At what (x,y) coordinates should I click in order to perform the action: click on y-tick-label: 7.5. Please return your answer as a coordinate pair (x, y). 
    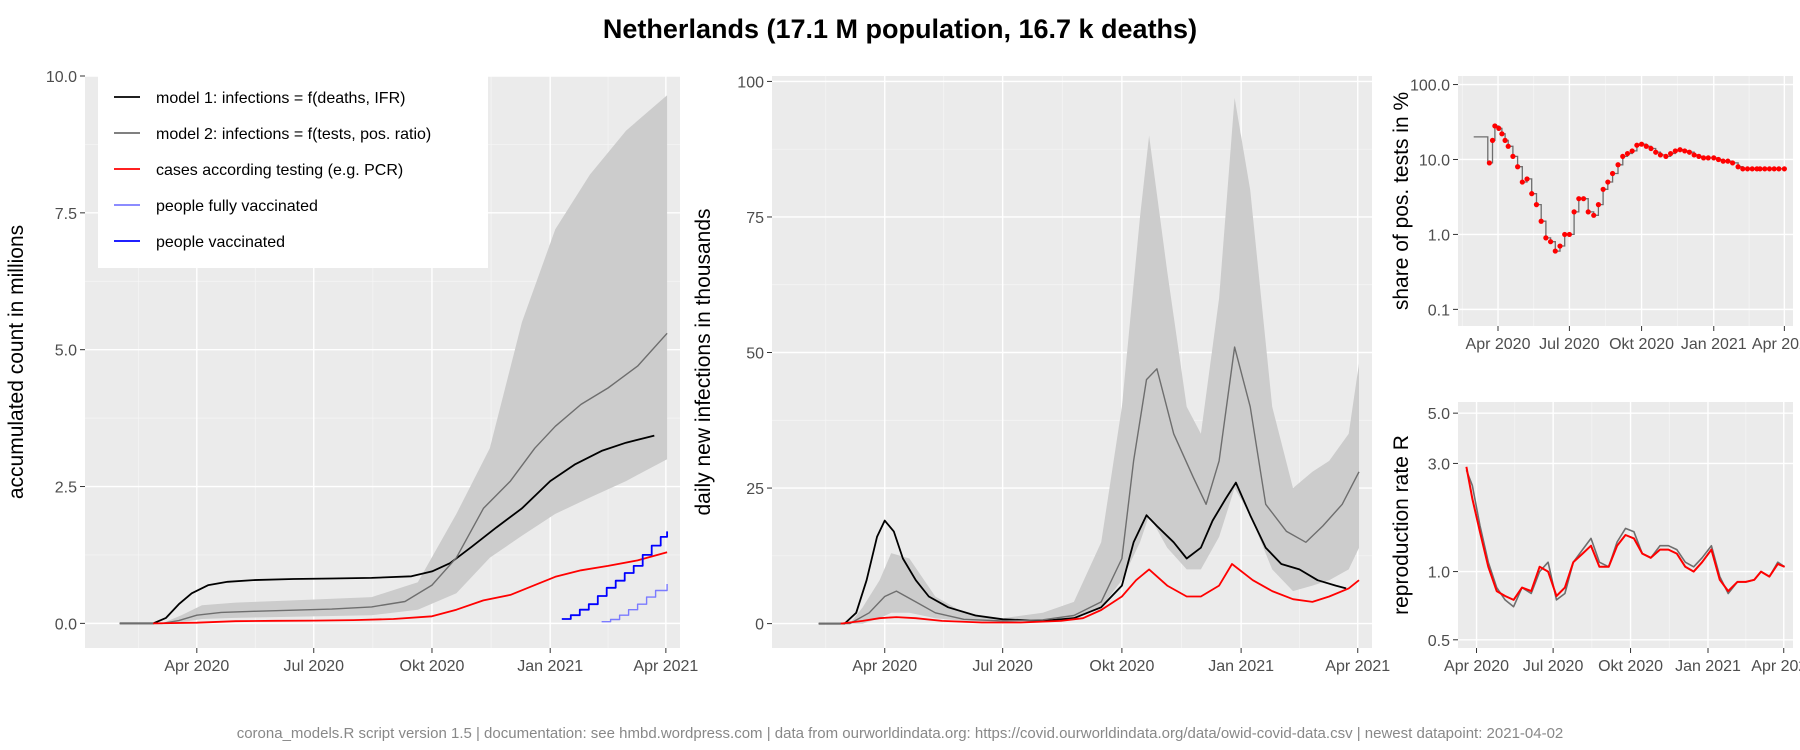
    Looking at the image, I should click on (66, 214).